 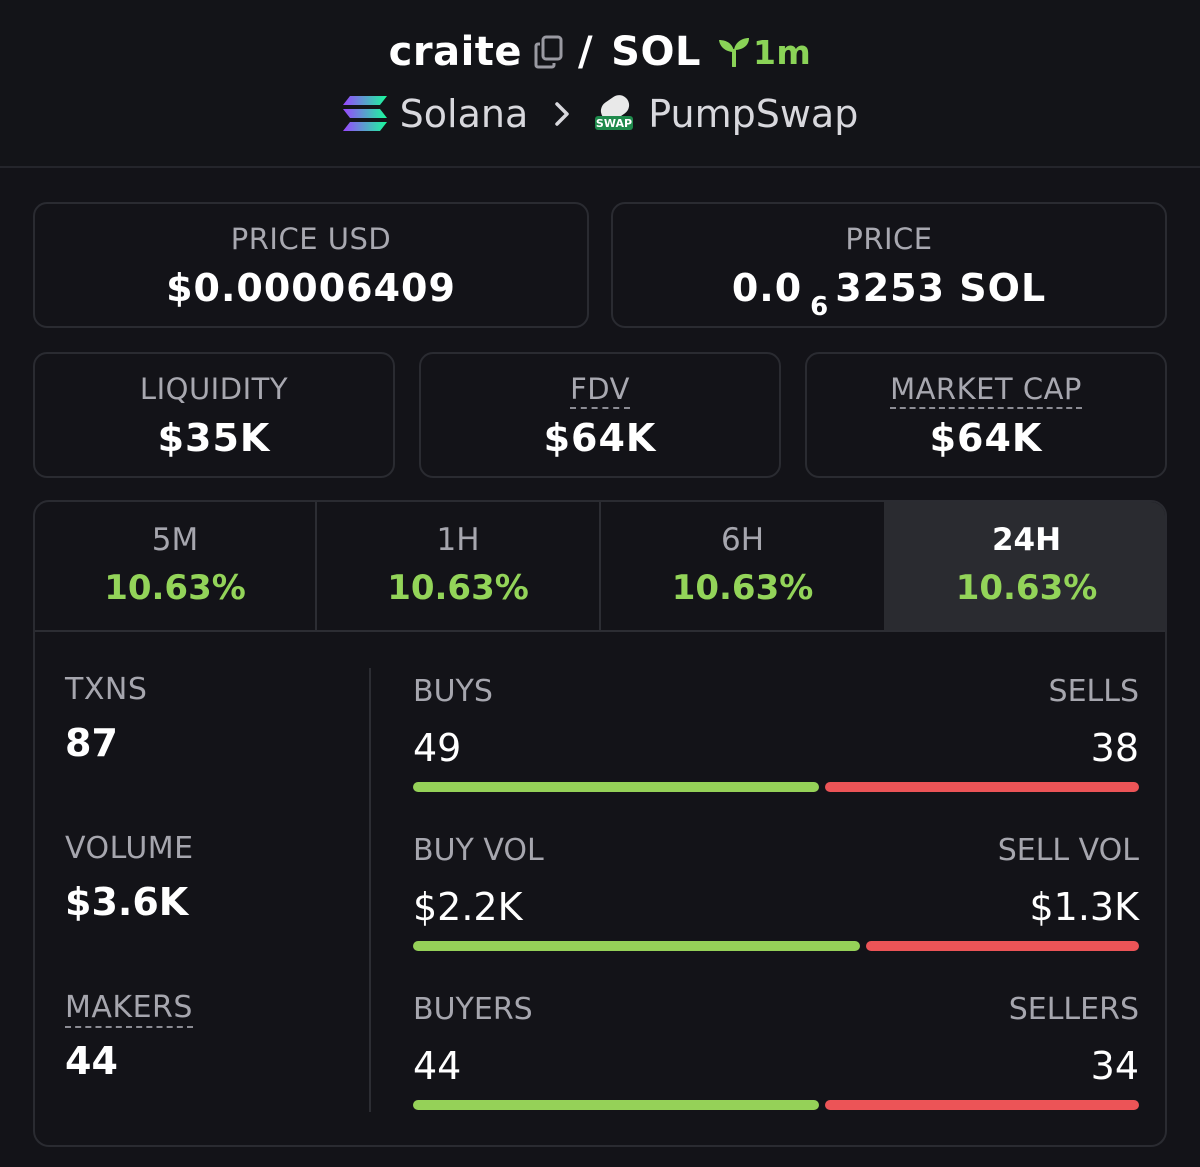 I want to click on fdv-card: FDV $64K, so click(x=600, y=415).